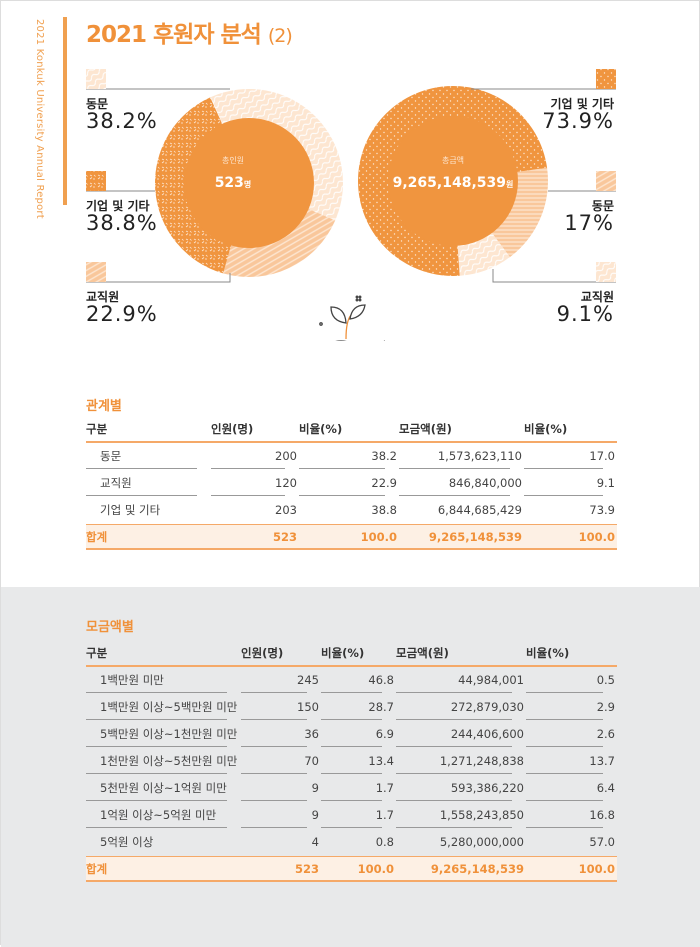 Image resolution: width=700 pixels, height=947 pixels. I want to click on center-label: 총금액, so click(453, 160).